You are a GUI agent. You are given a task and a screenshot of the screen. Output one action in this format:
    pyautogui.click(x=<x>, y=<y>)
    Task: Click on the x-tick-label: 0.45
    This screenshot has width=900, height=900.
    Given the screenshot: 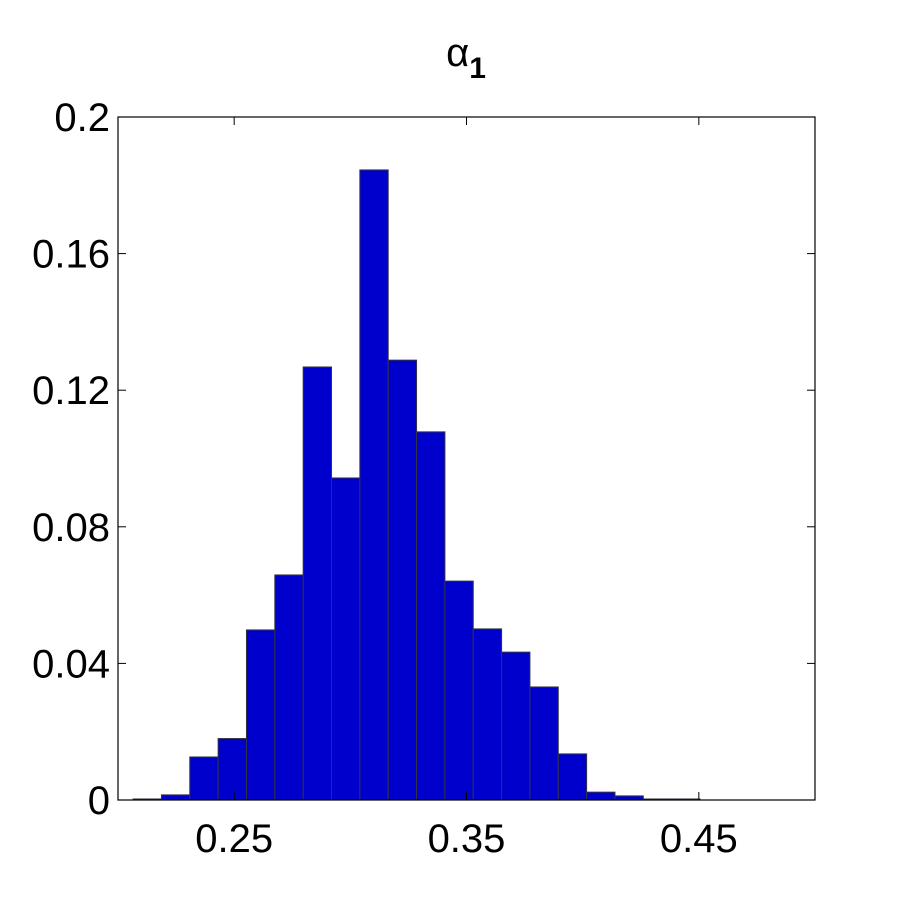 What is the action you would take?
    pyautogui.click(x=699, y=839)
    